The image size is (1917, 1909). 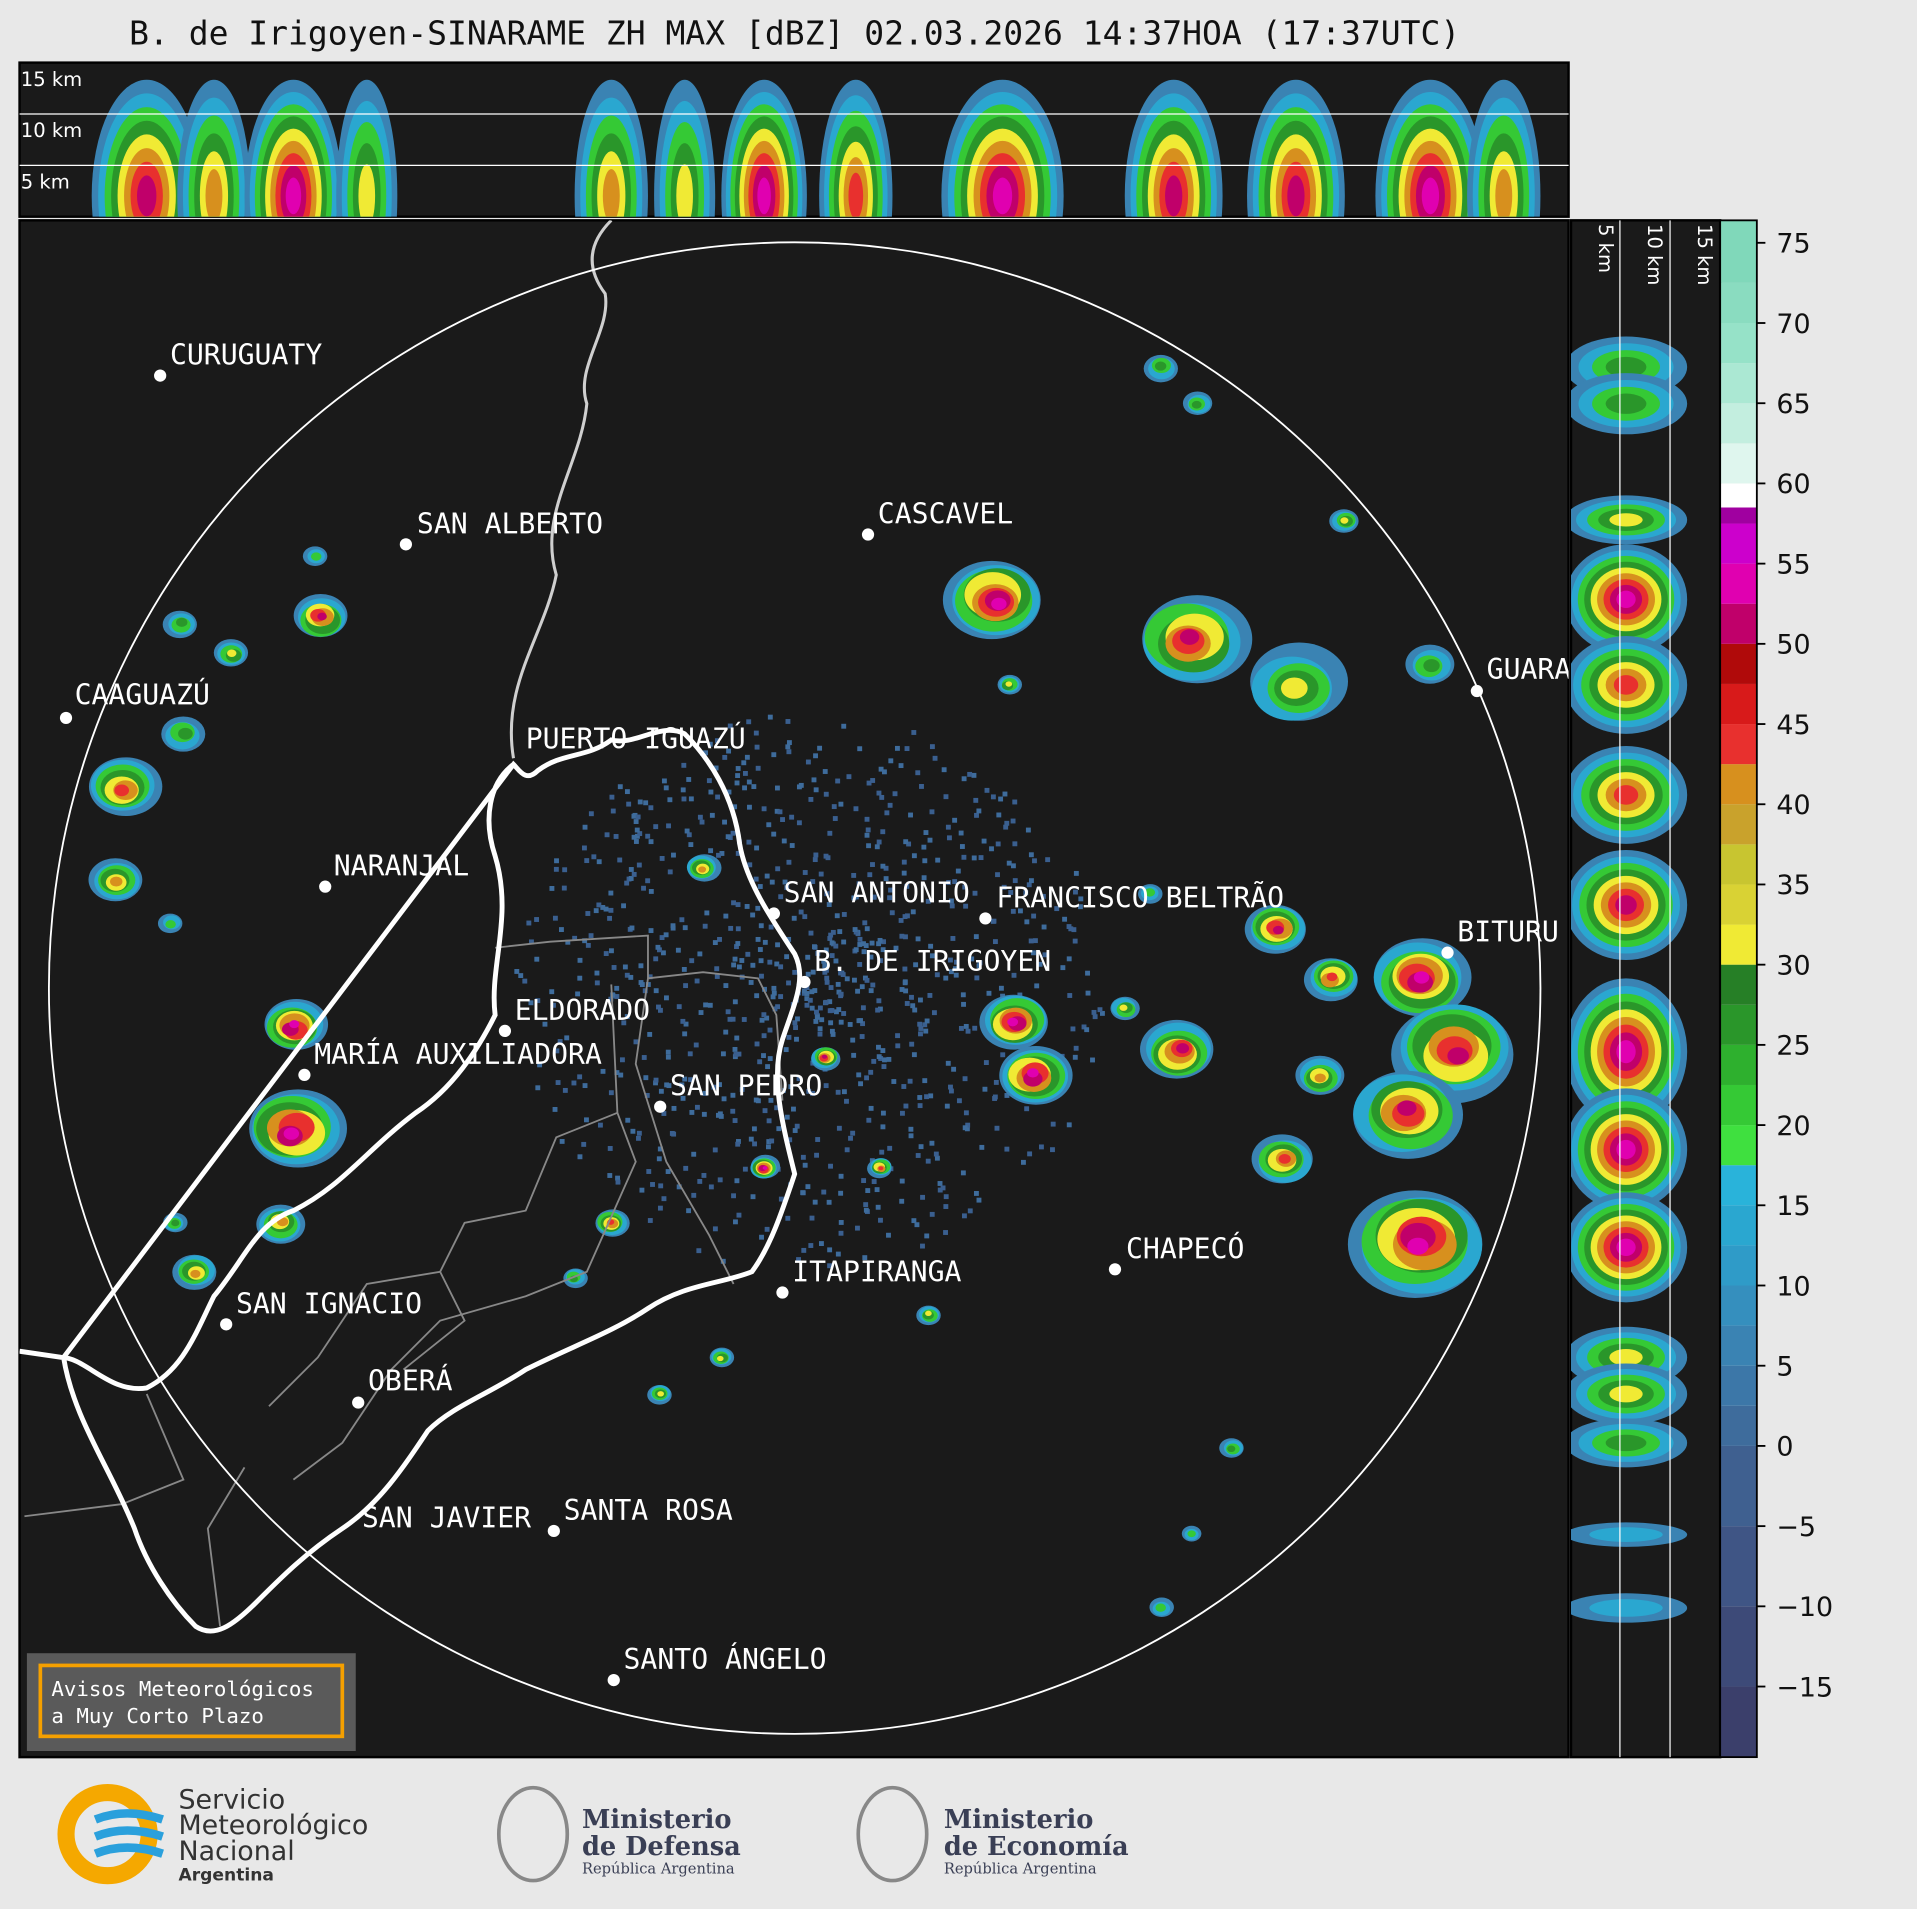 What do you see at coordinates (1704, 254) in the screenshot?
I see `height-label: 15 km` at bounding box center [1704, 254].